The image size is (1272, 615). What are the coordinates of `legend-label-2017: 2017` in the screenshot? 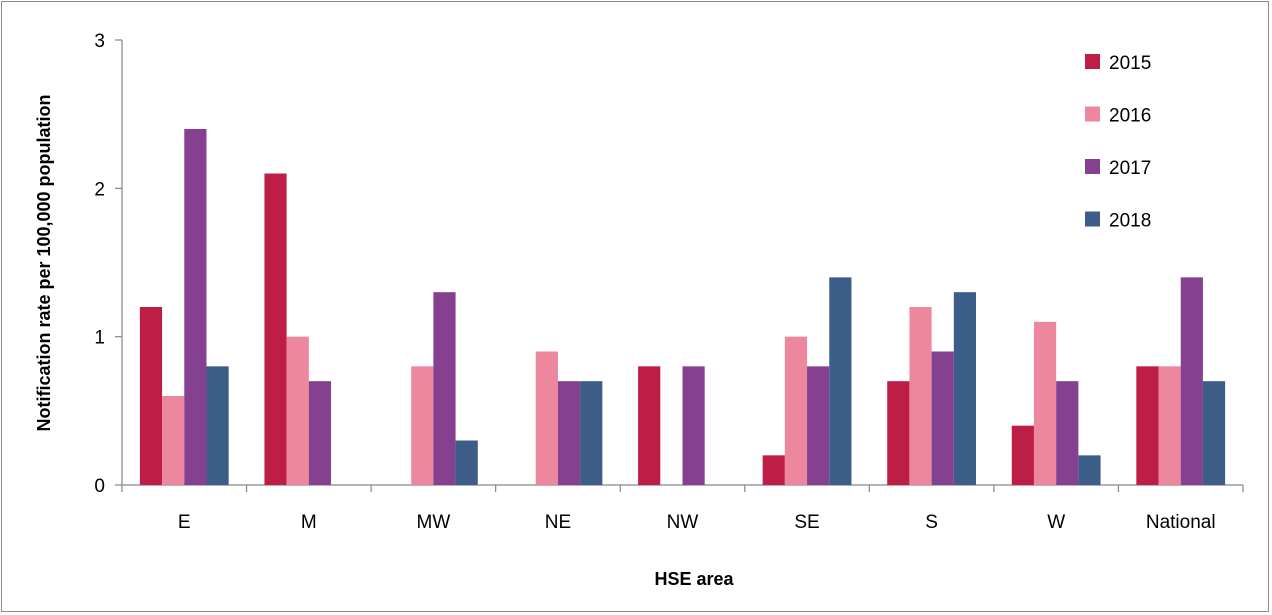 It's located at (1130, 168).